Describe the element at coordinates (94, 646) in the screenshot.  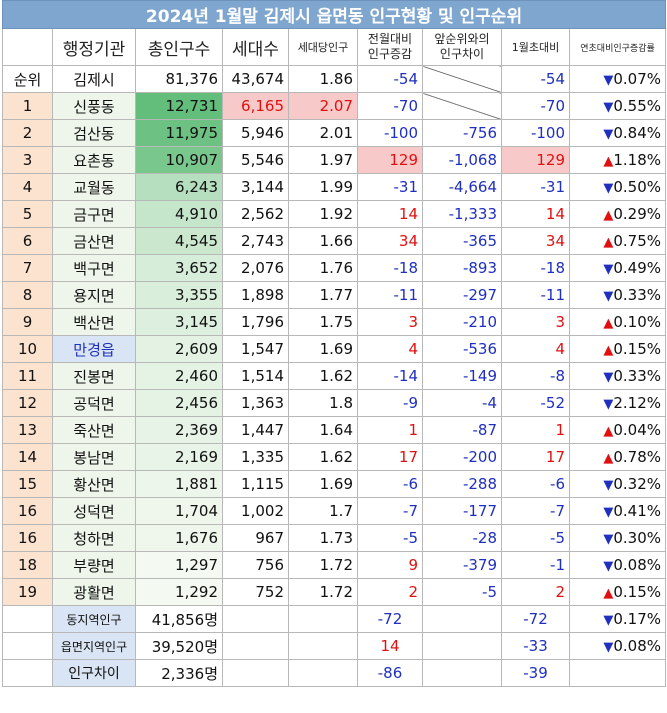
I see `footer-label: 읍면지역인구` at that location.